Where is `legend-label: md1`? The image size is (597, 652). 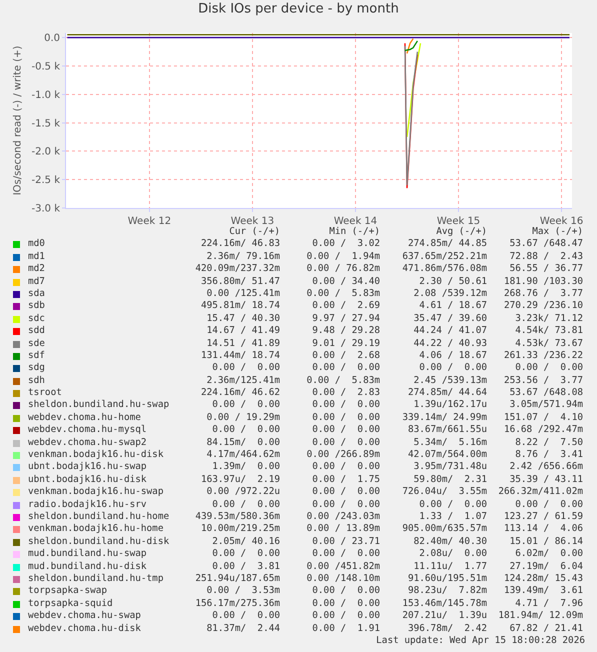
legend-label: md1 is located at coordinates (37, 257).